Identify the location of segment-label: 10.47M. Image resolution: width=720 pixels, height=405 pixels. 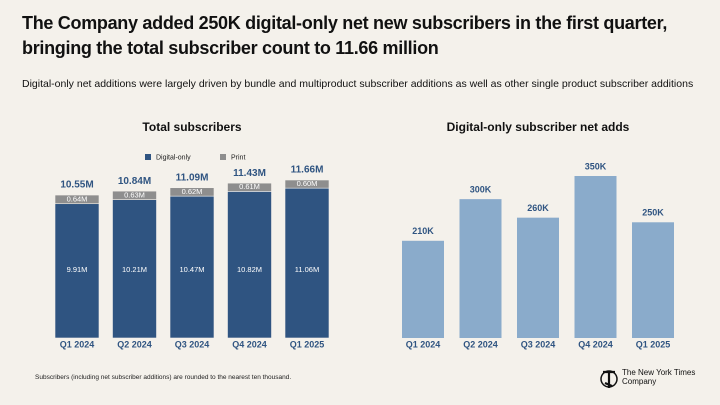
(191, 269).